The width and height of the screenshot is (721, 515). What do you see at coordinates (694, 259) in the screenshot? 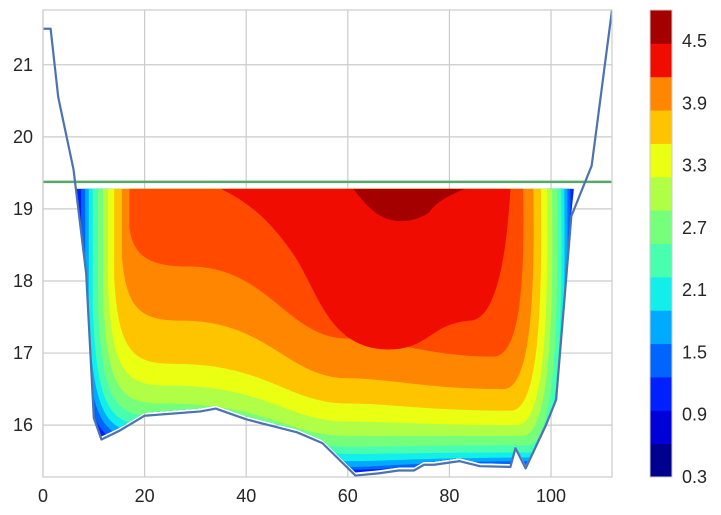
I see `colorbar-ticks: 0.3 0.9 1.5 2.1 2.7 3.3 3.9 4.5` at bounding box center [694, 259].